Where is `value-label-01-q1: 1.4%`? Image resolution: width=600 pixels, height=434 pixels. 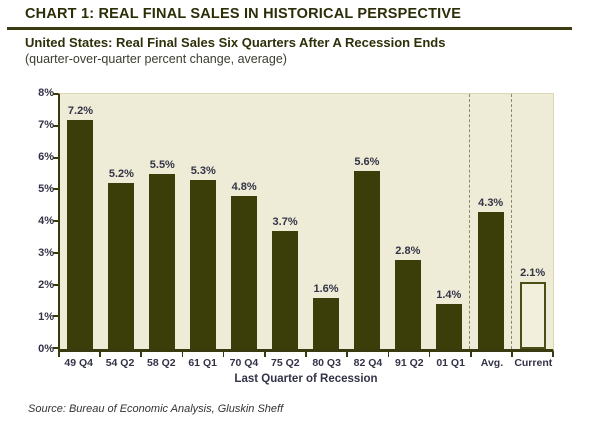 value-label-01-q1: 1.4% is located at coordinates (449, 295).